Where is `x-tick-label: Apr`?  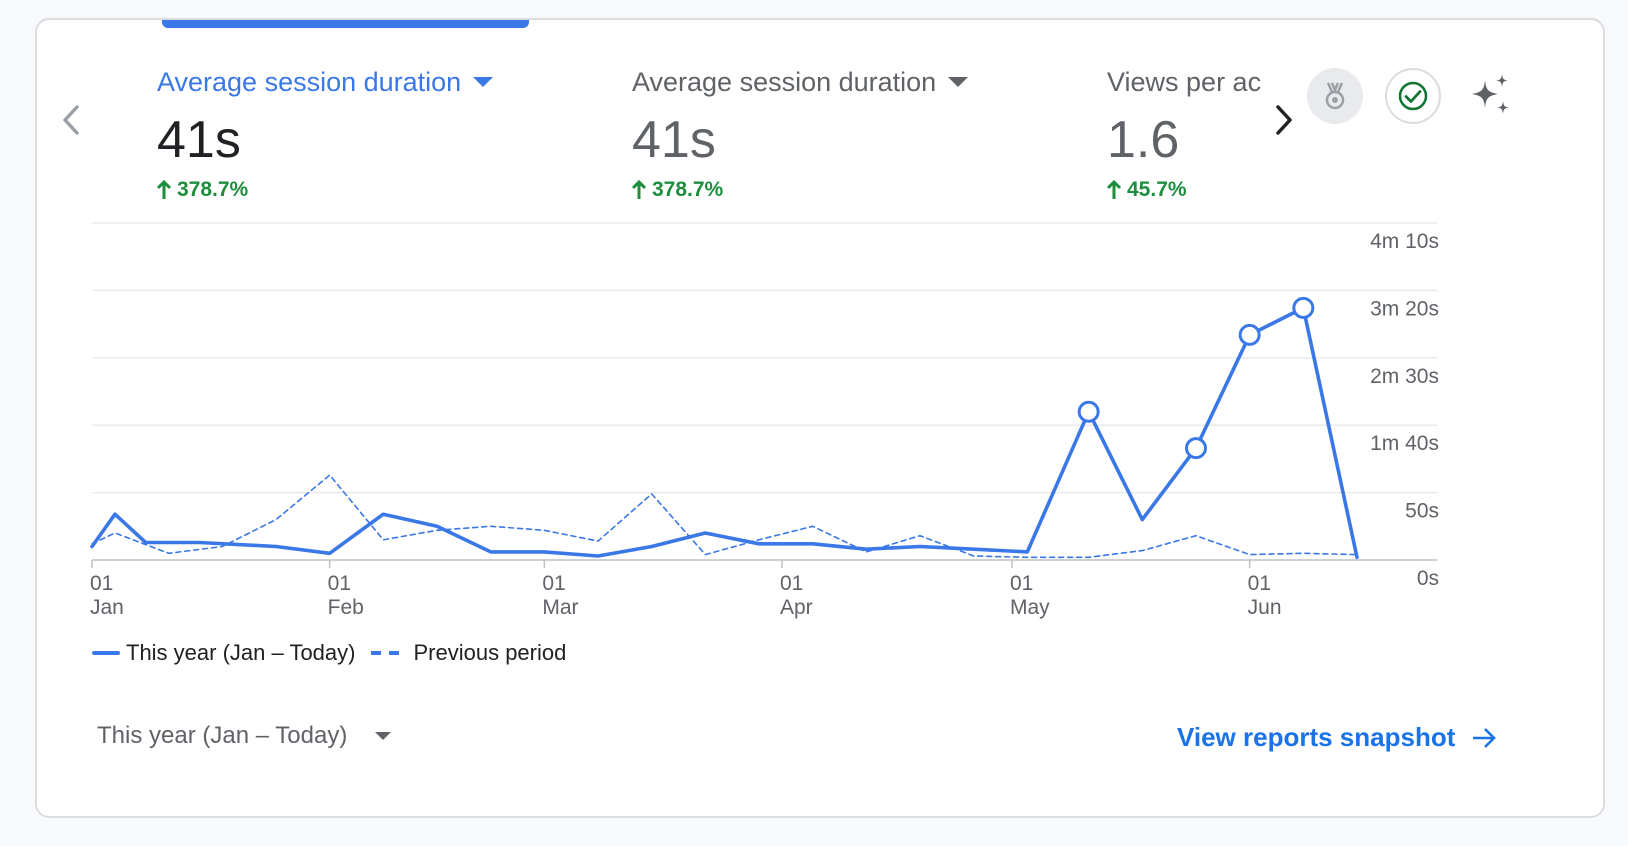
x-tick-label: Apr is located at coordinates (796, 607).